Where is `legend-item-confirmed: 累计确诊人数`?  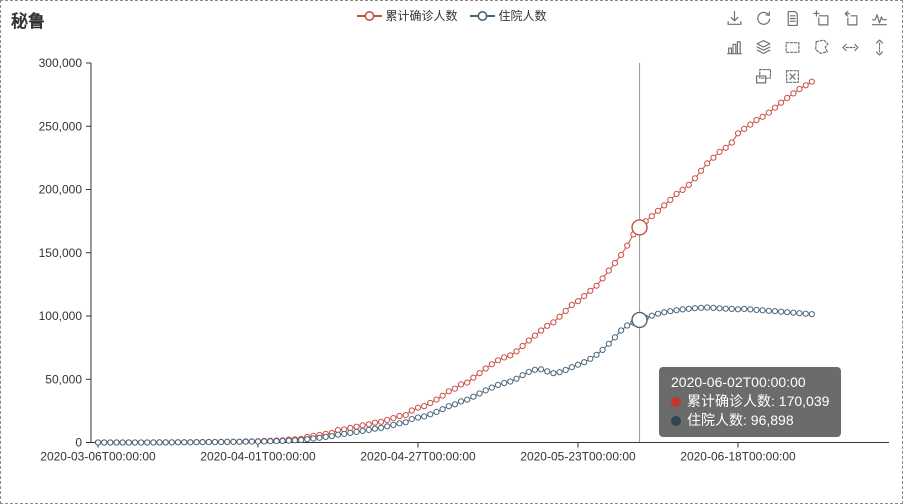 legend-item-confirmed: 累计确诊人数 is located at coordinates (407, 16).